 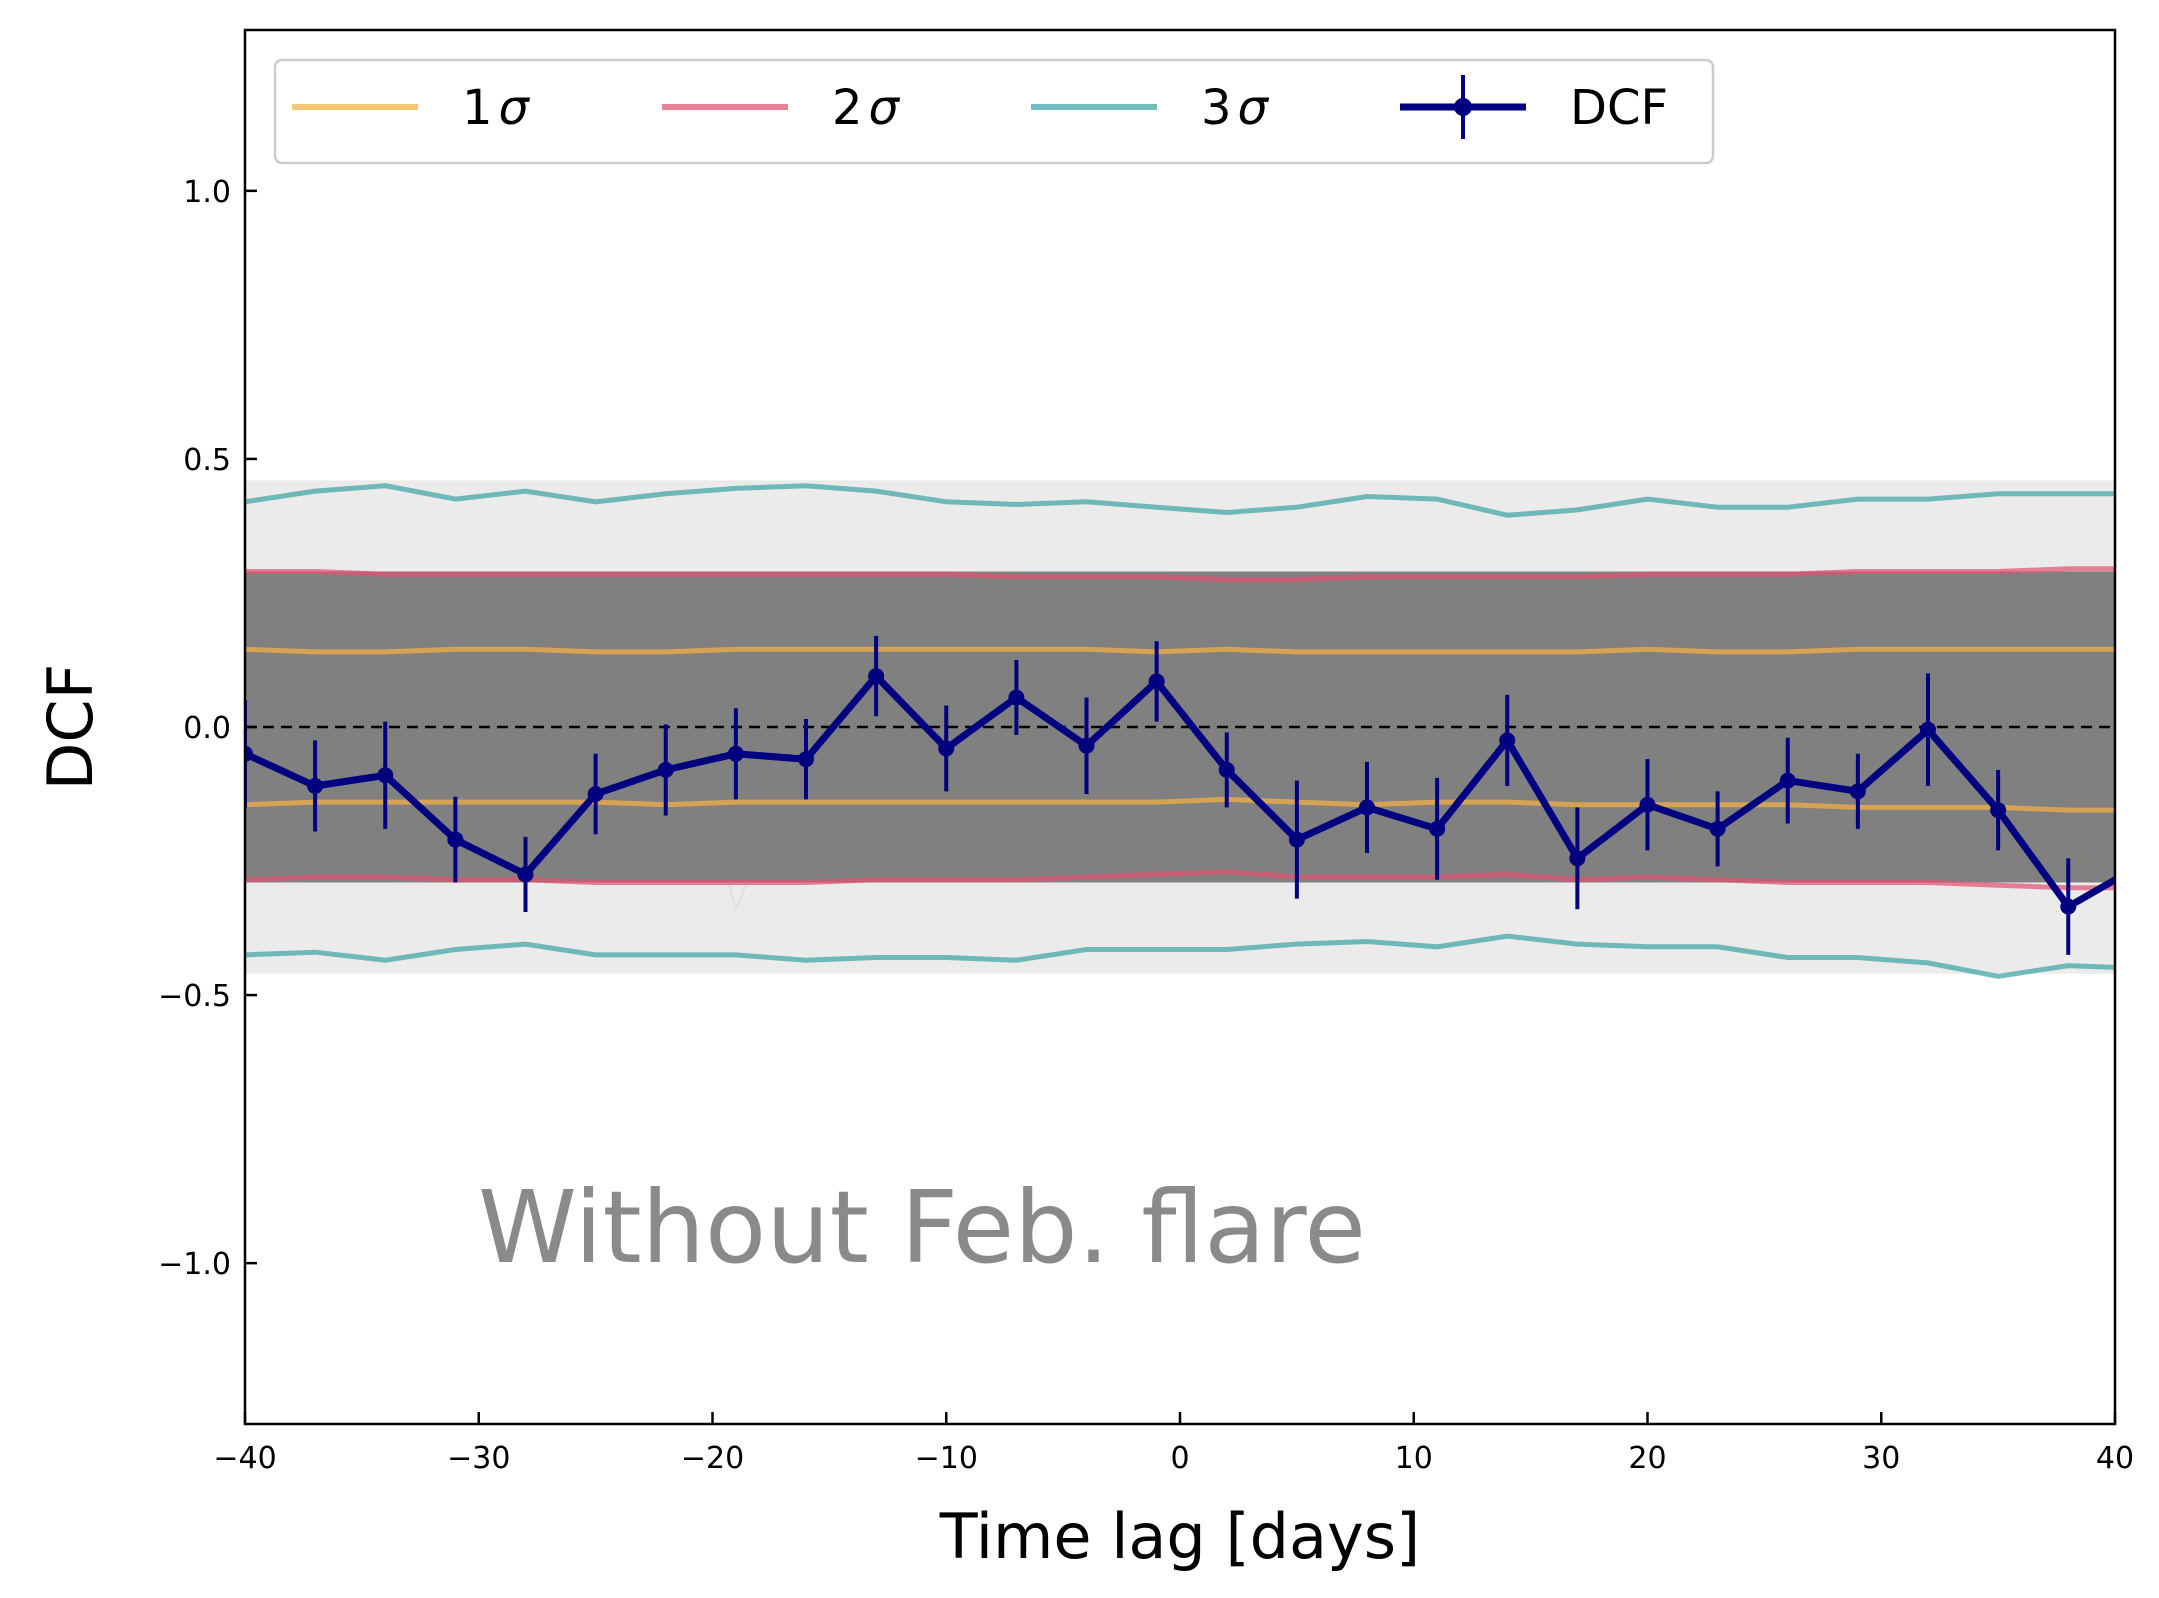 I want to click on y-tick-label: 0.0, so click(x=207, y=728).